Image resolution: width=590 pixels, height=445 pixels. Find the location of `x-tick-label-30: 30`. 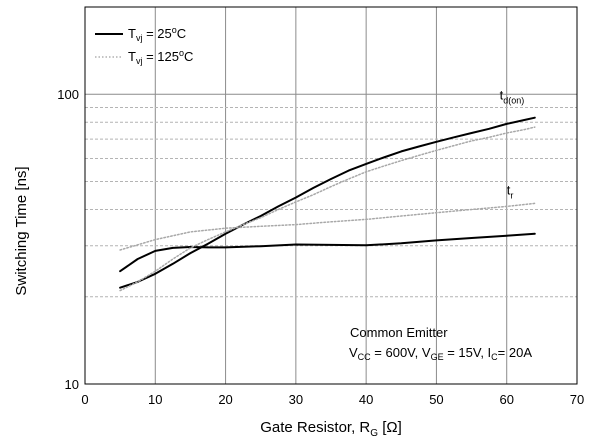

x-tick-label-30: 30 is located at coordinates (296, 399).